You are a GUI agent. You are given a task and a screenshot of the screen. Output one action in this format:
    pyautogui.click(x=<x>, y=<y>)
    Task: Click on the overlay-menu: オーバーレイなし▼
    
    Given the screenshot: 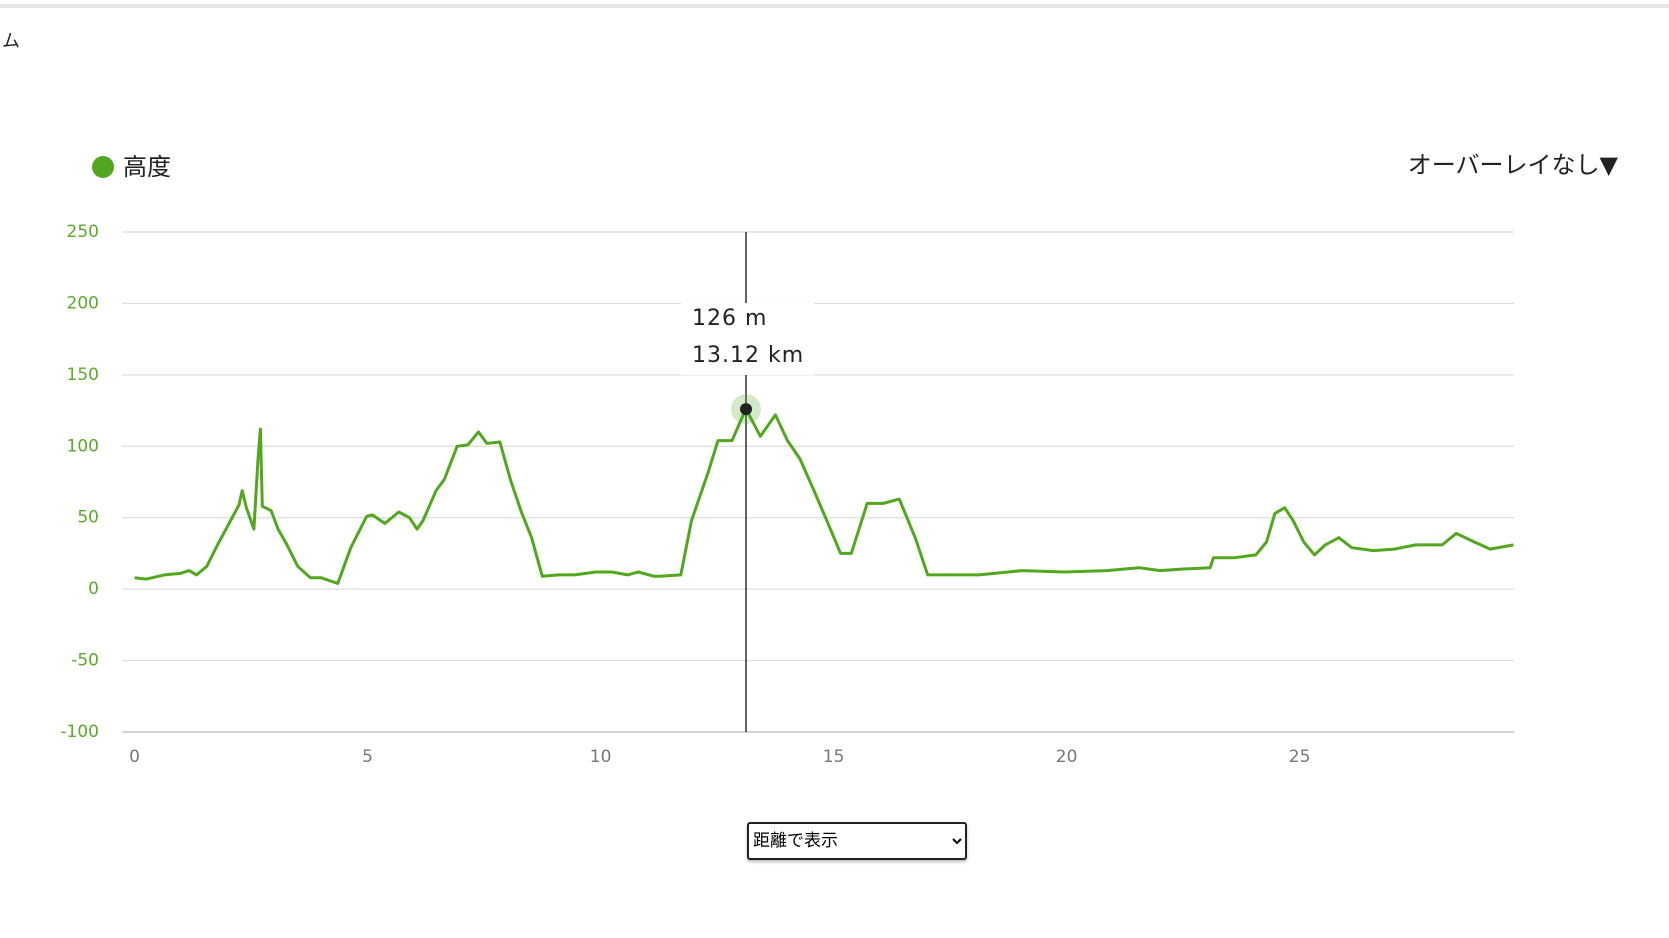 What is the action you would take?
    pyautogui.click(x=1513, y=165)
    